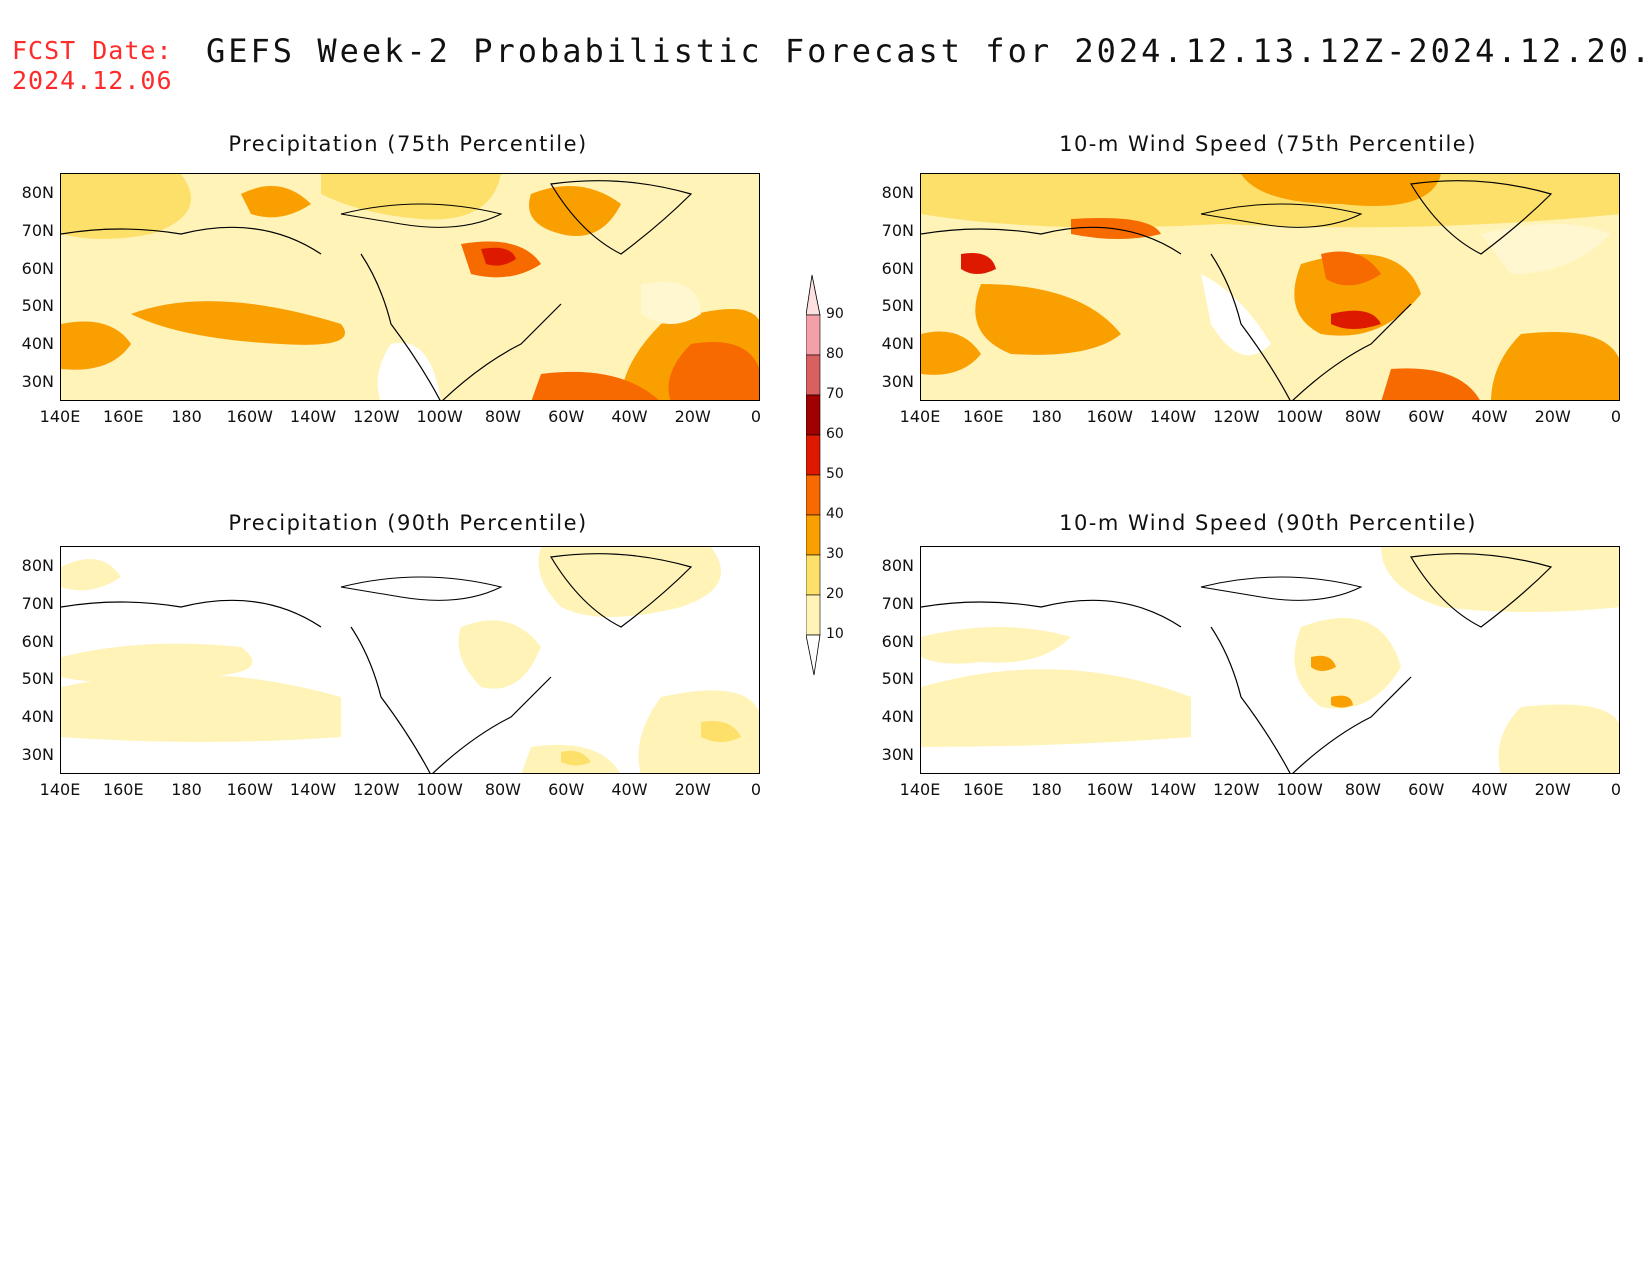 This screenshot has height=1275, width=1650. What do you see at coordinates (835, 514) in the screenshot?
I see `legend-label: 40` at bounding box center [835, 514].